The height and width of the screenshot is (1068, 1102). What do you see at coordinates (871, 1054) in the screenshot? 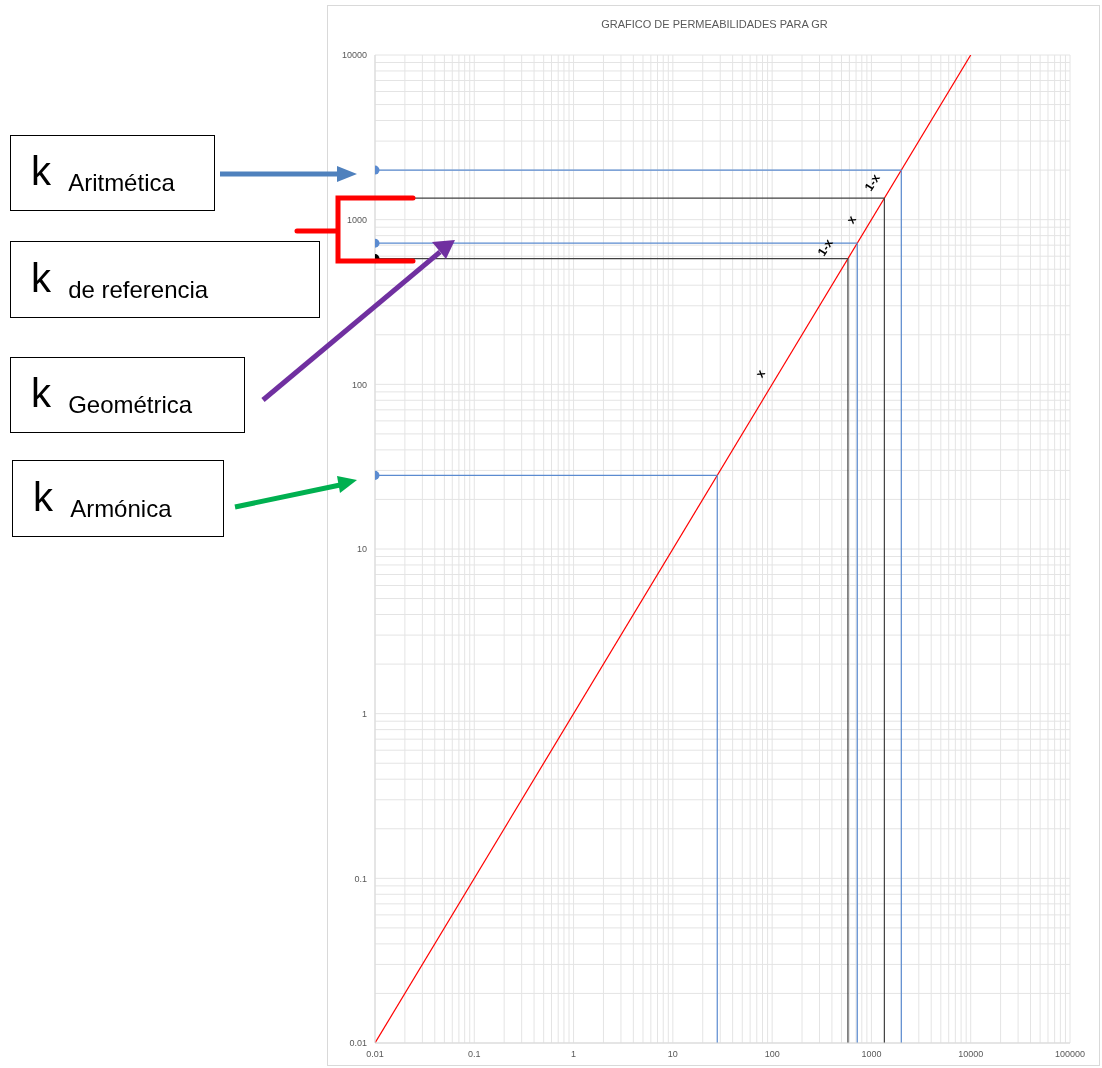
I see `x-tick-label: 1000` at bounding box center [871, 1054].